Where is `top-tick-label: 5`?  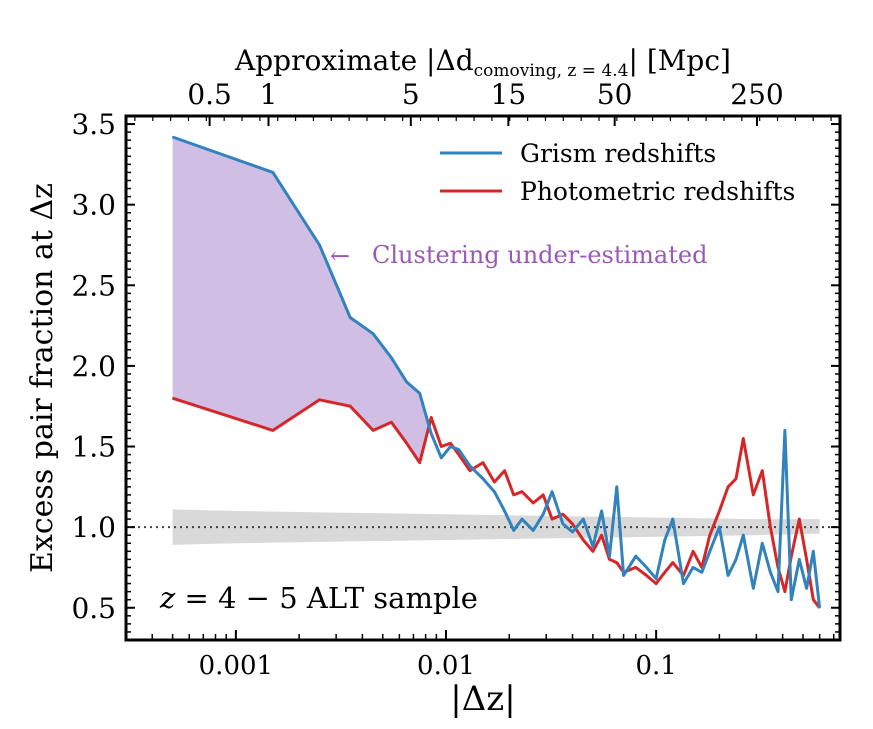 top-tick-label: 5 is located at coordinates (411, 94).